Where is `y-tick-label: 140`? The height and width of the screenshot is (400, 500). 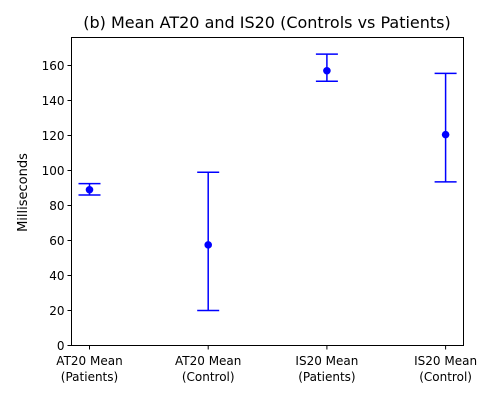
y-tick-label: 140 is located at coordinates (53, 101).